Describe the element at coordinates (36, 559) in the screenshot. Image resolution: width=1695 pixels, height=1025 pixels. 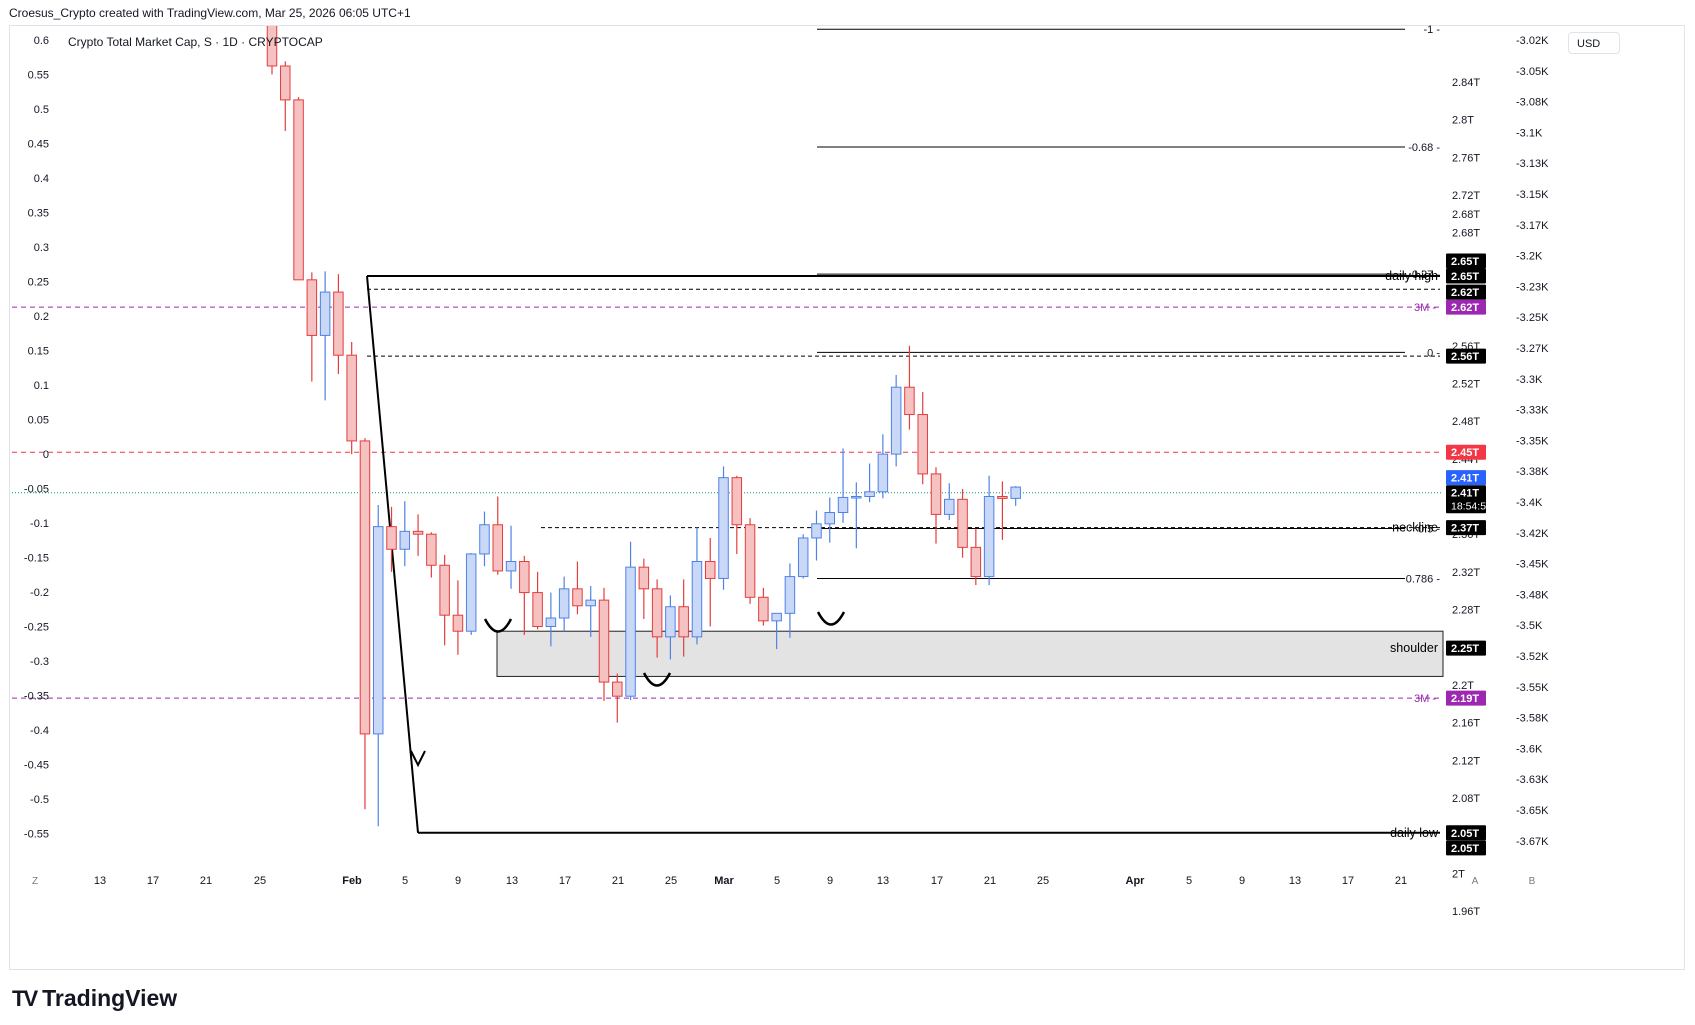
I see `left-axis-tick: -0.15` at that location.